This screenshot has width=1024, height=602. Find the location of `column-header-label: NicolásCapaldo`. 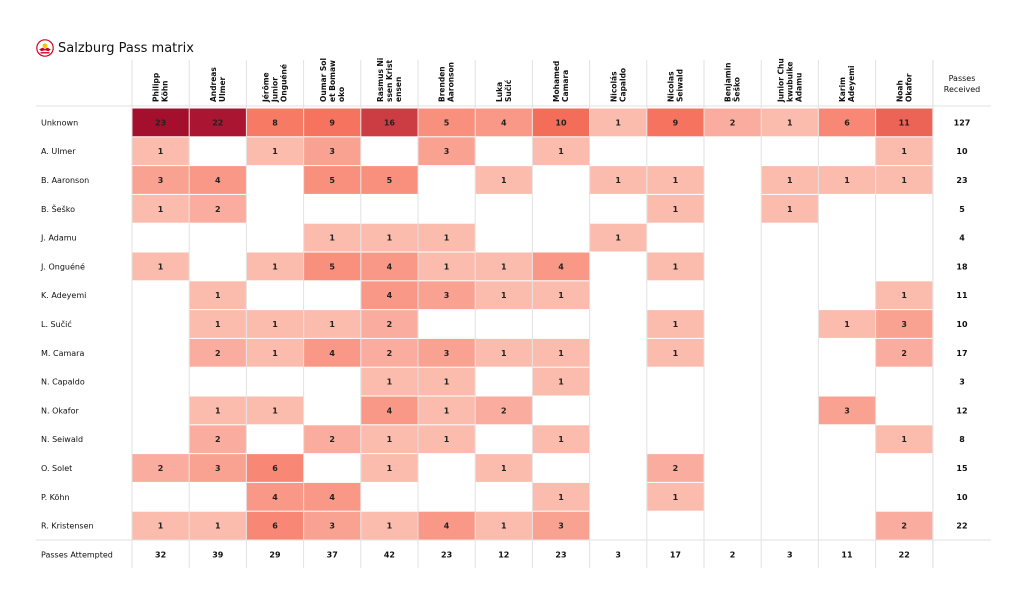

column-header-label: NicolásCapaldo is located at coordinates (618, 85).